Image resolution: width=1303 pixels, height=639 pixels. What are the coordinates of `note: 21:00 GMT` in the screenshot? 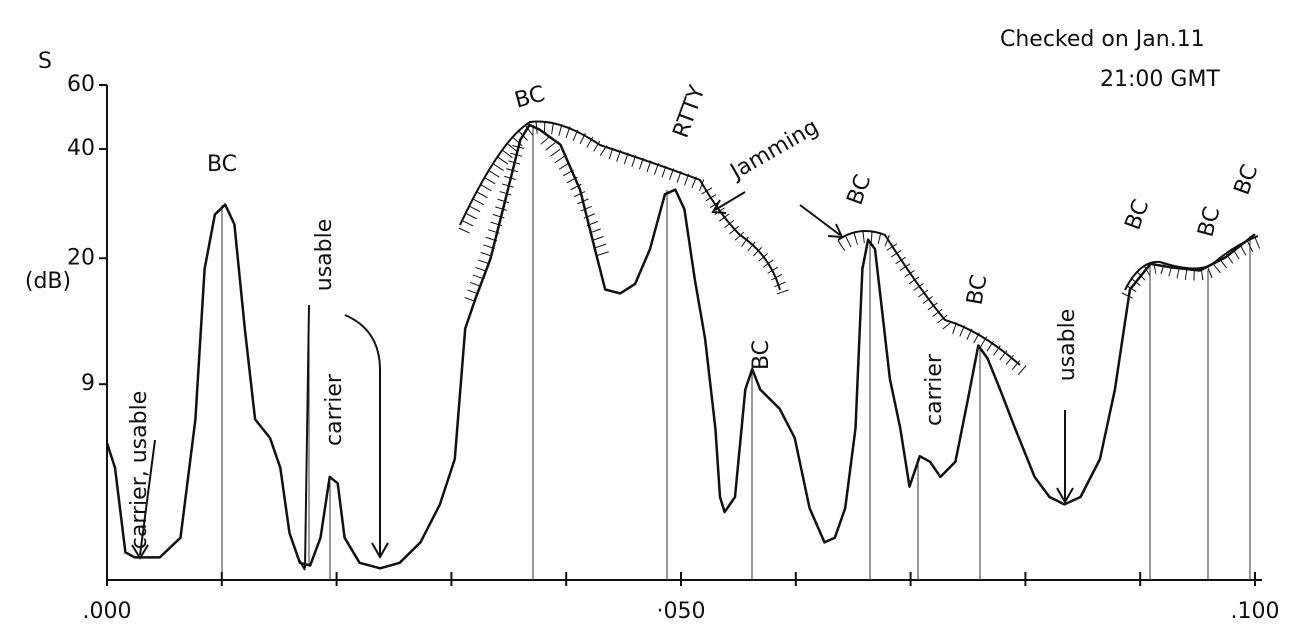 It's located at (1160, 79).